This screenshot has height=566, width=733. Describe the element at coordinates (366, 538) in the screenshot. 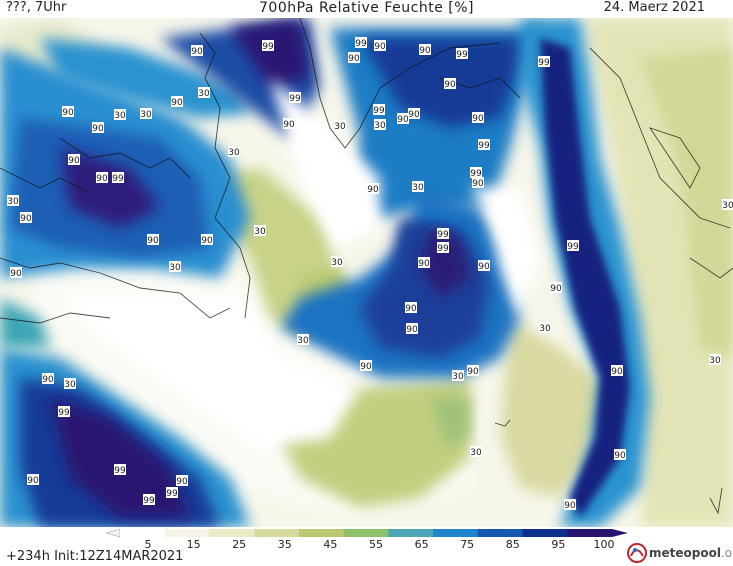

I see `humidity-colorbar: 5 15 25 35 45 55 65 75 85 95 100` at that location.